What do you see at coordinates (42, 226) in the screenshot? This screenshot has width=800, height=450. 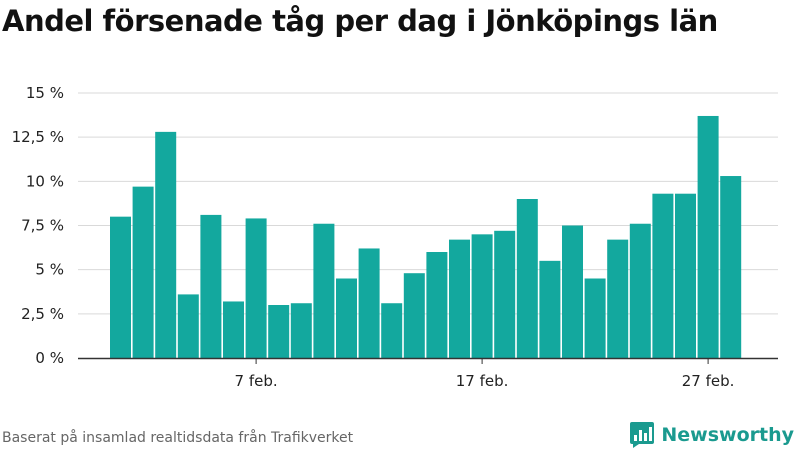 I see `y-tick-label: 7,5 %` at bounding box center [42, 226].